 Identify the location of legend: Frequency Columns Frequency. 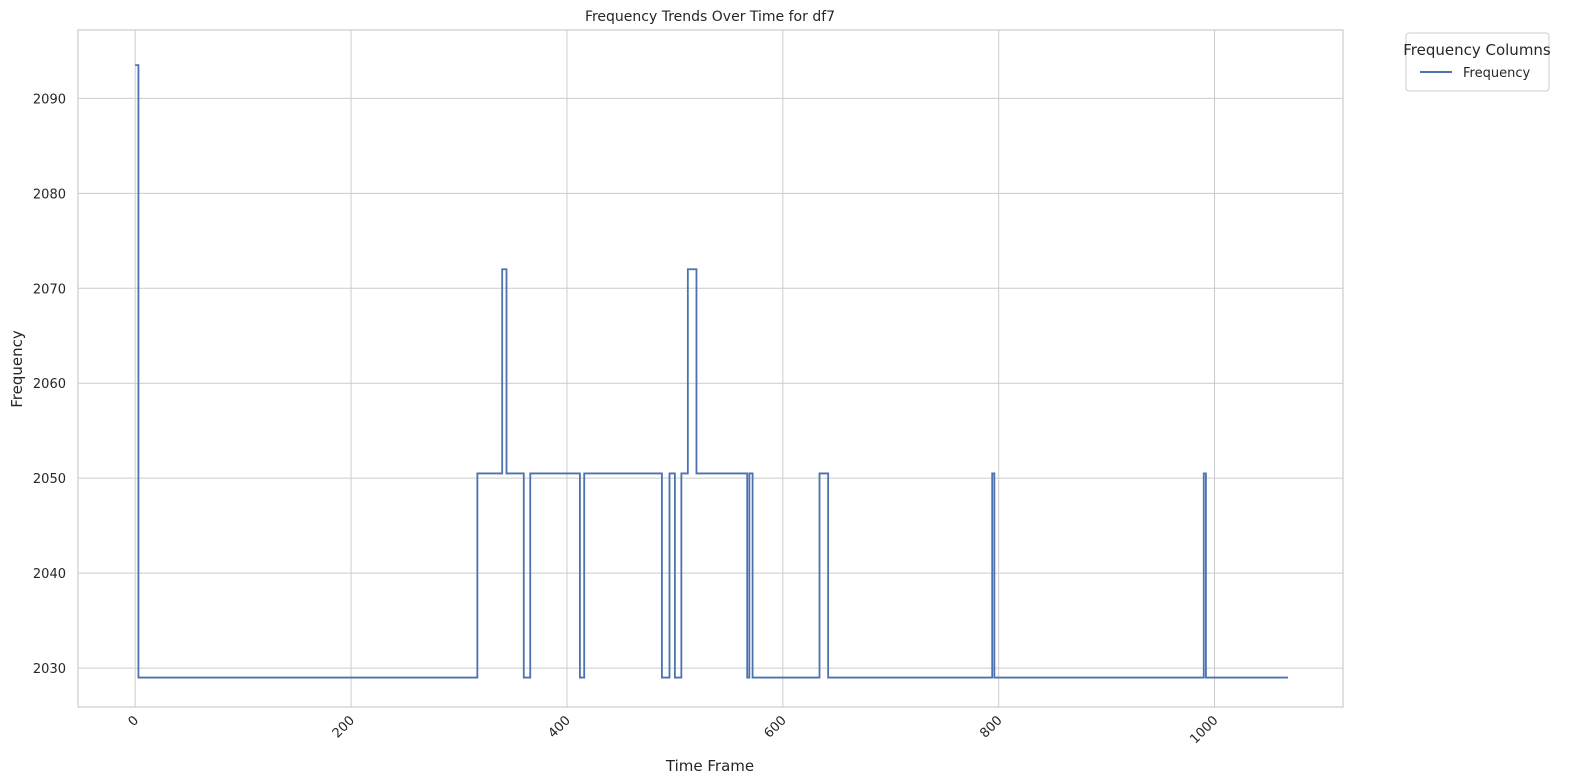
(1477, 62).